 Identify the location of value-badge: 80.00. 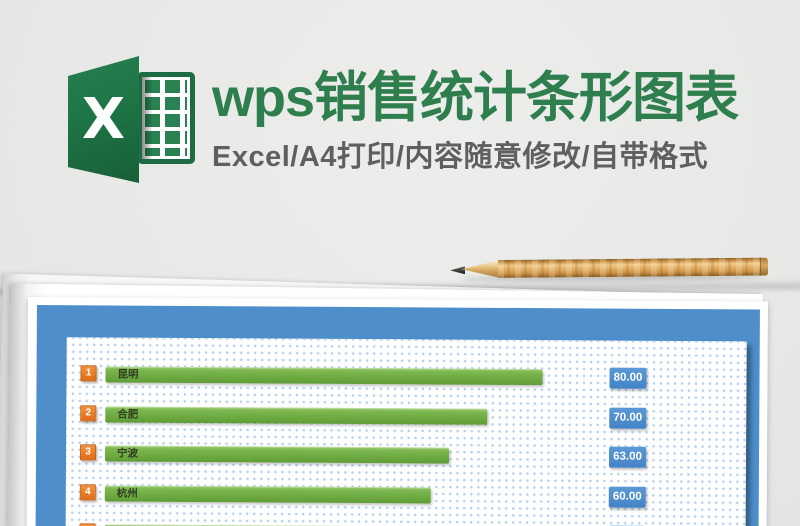
(628, 378).